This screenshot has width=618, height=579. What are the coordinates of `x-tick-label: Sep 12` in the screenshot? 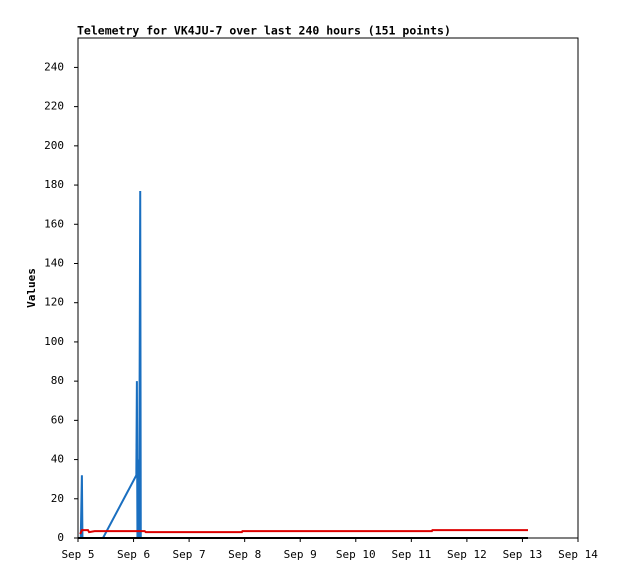 It's located at (467, 554).